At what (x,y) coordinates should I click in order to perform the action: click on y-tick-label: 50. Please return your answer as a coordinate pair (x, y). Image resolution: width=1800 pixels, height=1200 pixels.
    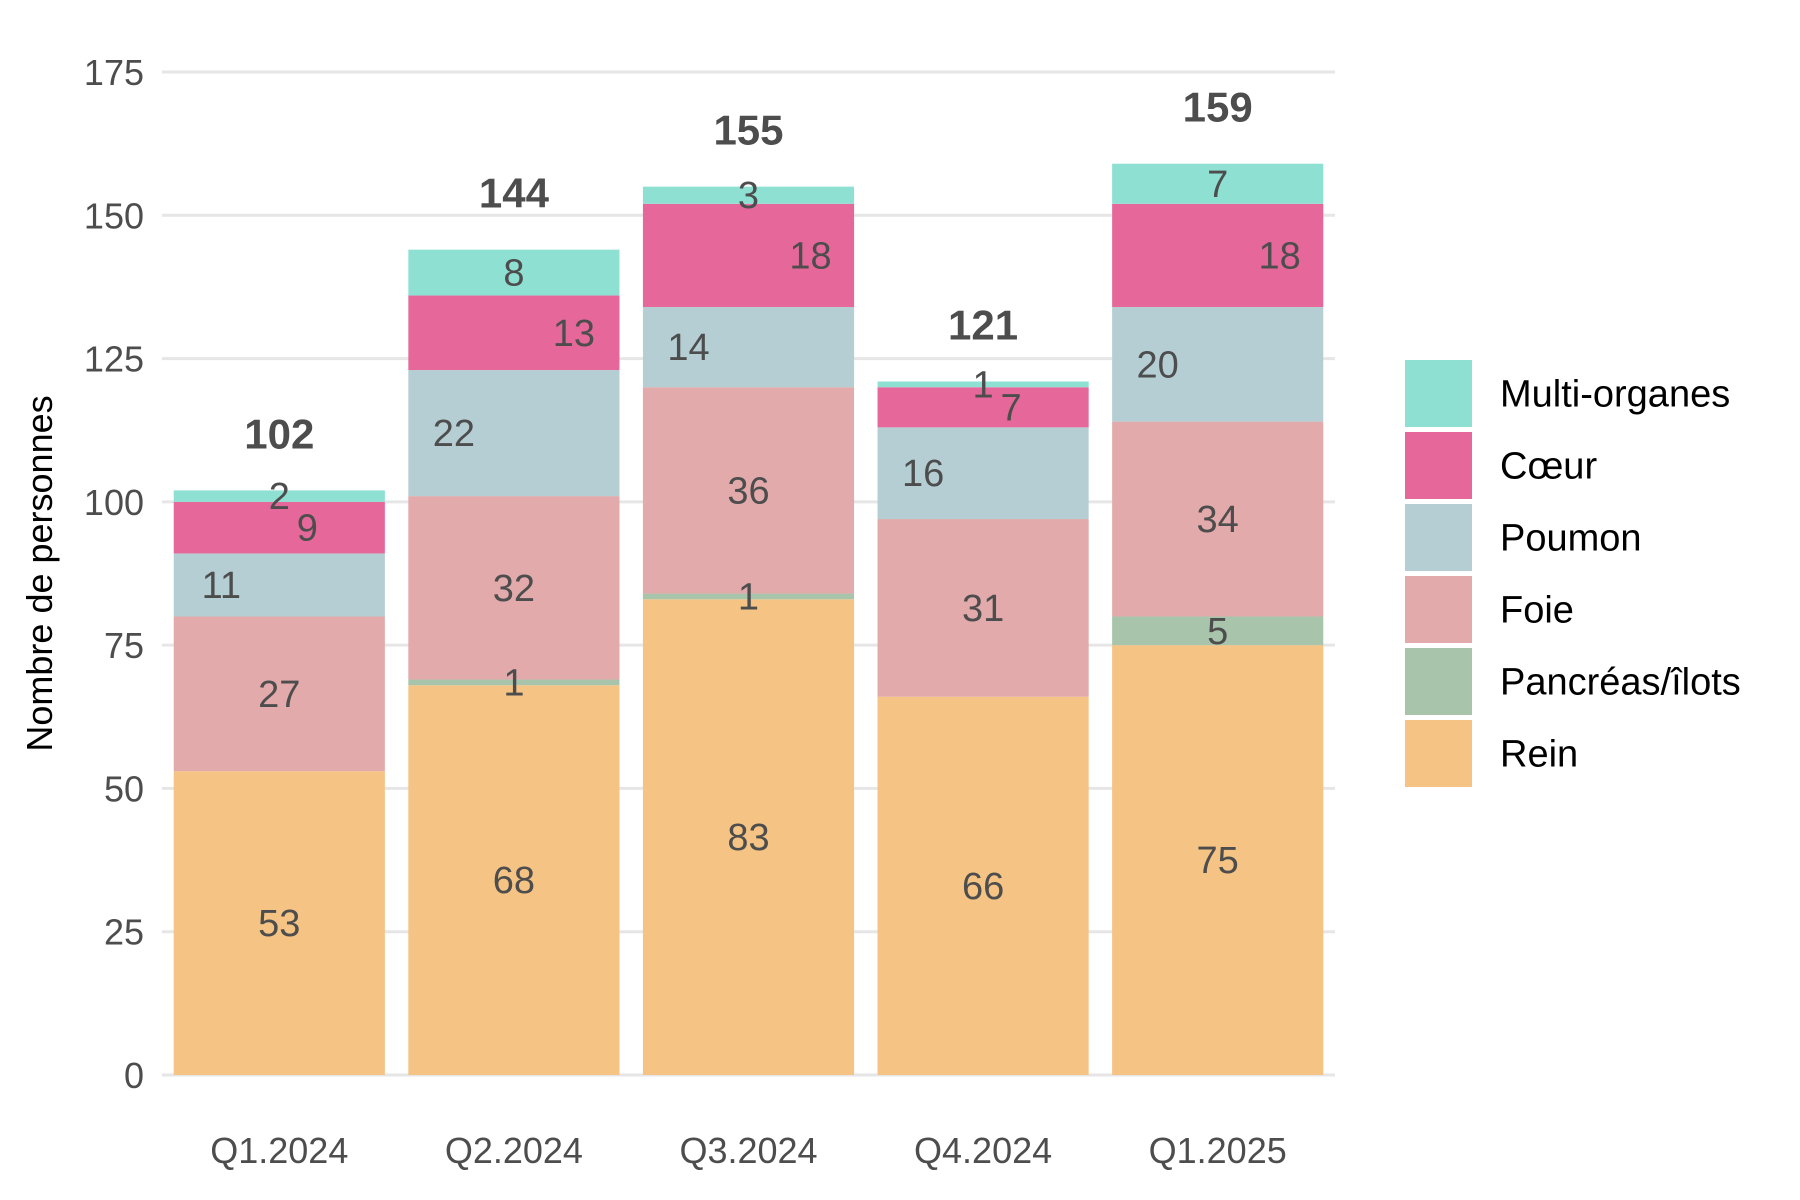
    Looking at the image, I should click on (124, 788).